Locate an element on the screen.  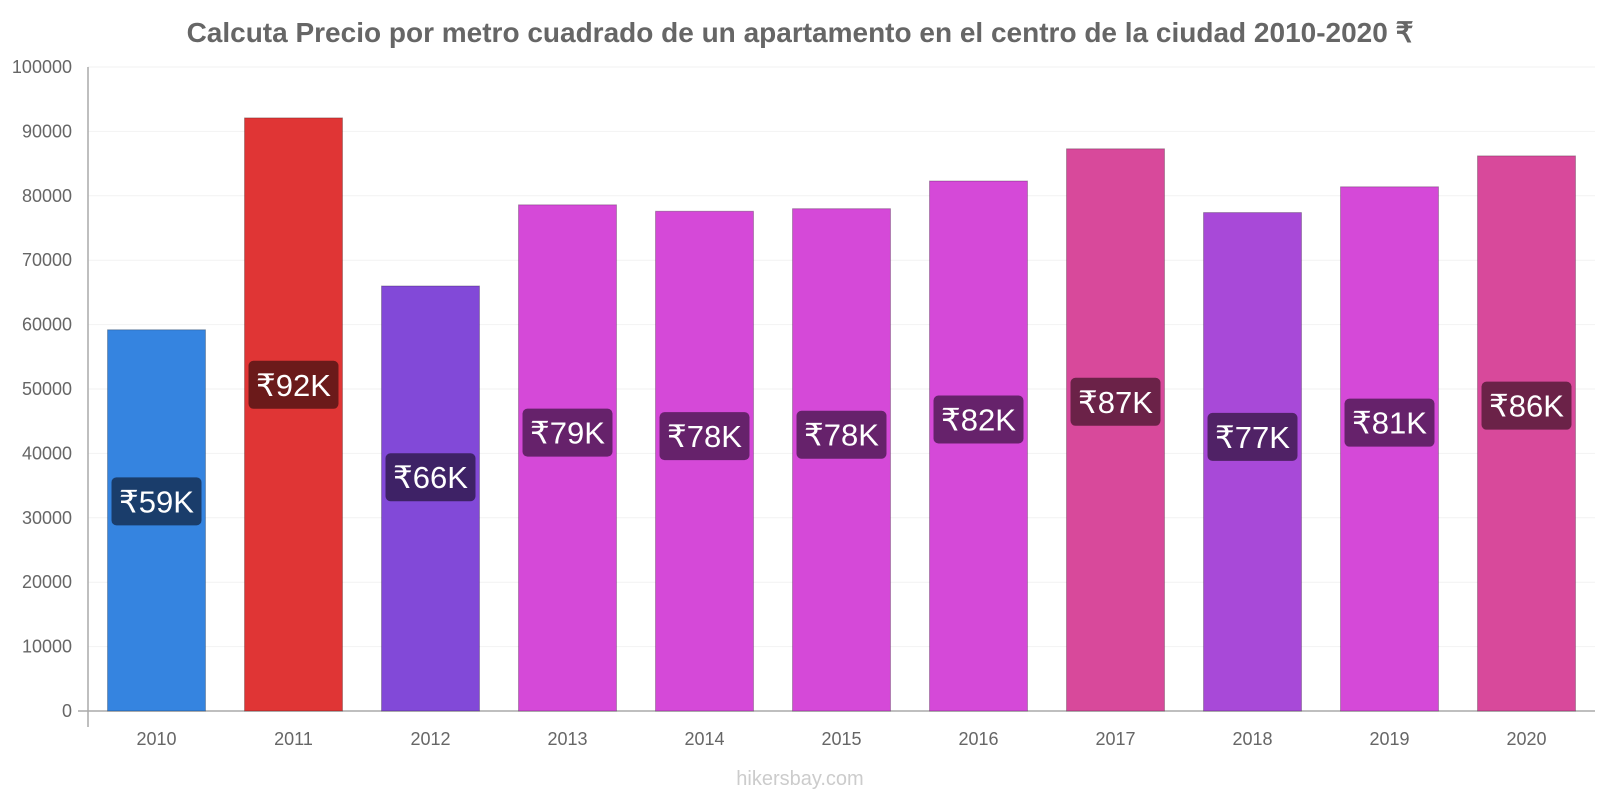
data-label: ₹82K is located at coordinates (978, 419).